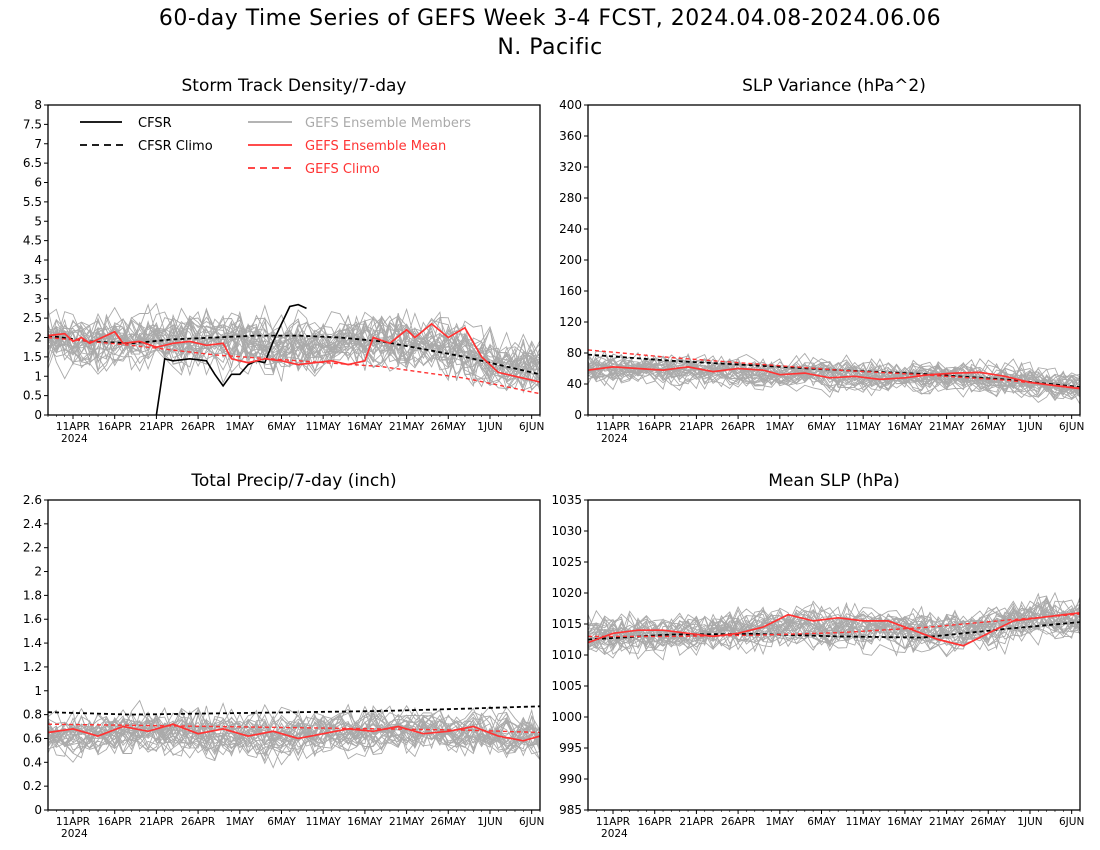 Image resolution: width=1100 pixels, height=850 pixels. What do you see at coordinates (570, 748) in the screenshot?
I see `y-tick-label: 995` at bounding box center [570, 748].